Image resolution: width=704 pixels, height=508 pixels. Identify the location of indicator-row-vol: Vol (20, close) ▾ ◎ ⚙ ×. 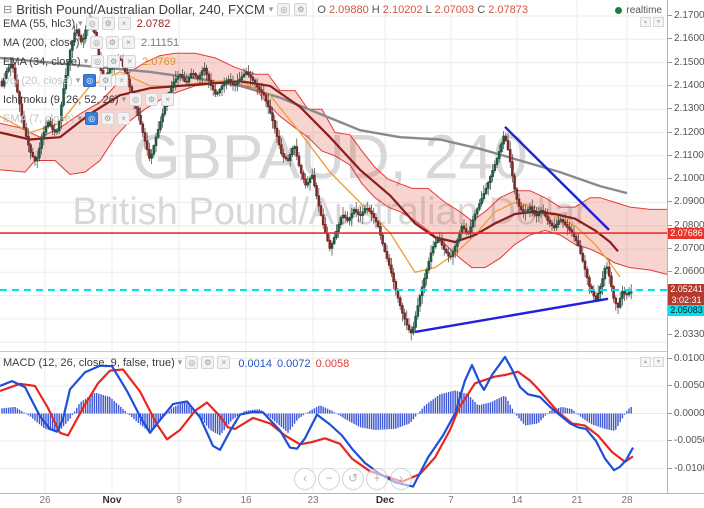
(66, 80).